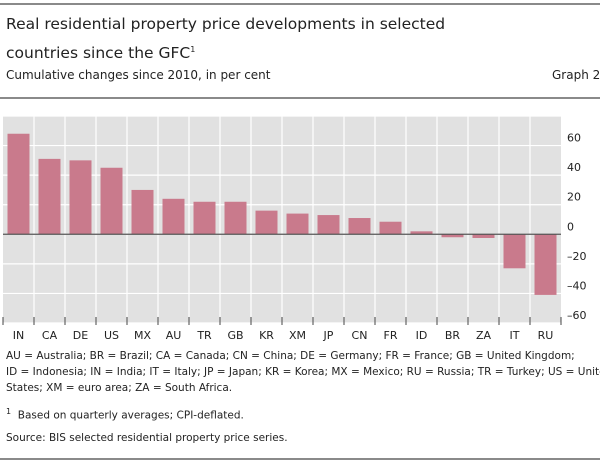 The width and height of the screenshot is (600, 461). I want to click on bar-XM, so click(297, 224).